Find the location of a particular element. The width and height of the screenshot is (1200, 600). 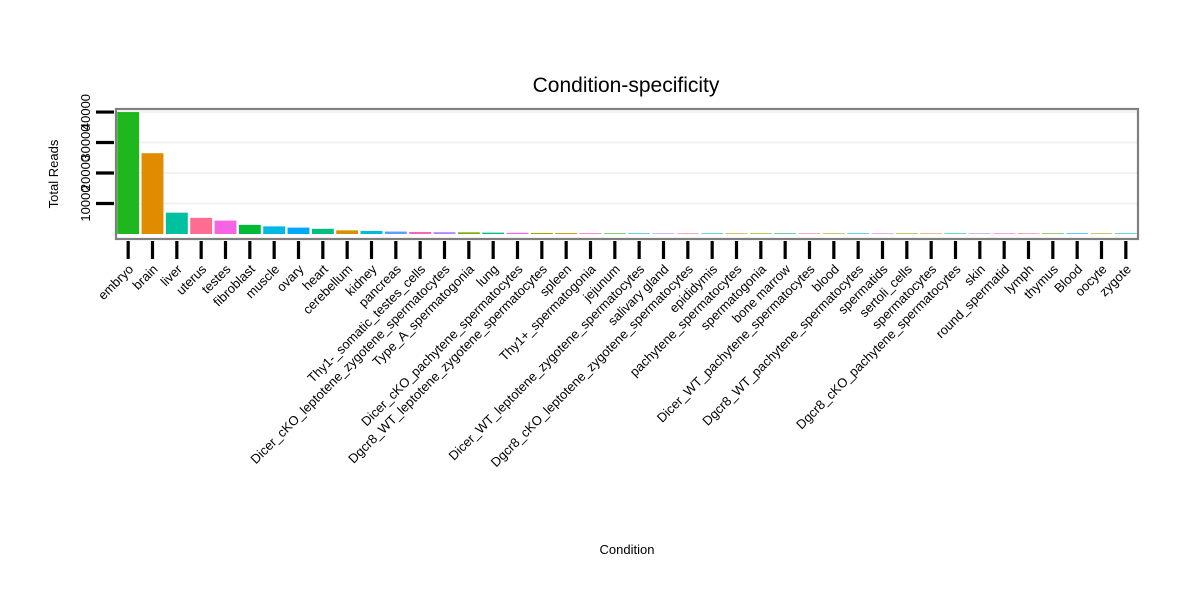

chart-title: Condition-specificity is located at coordinates (626, 85).